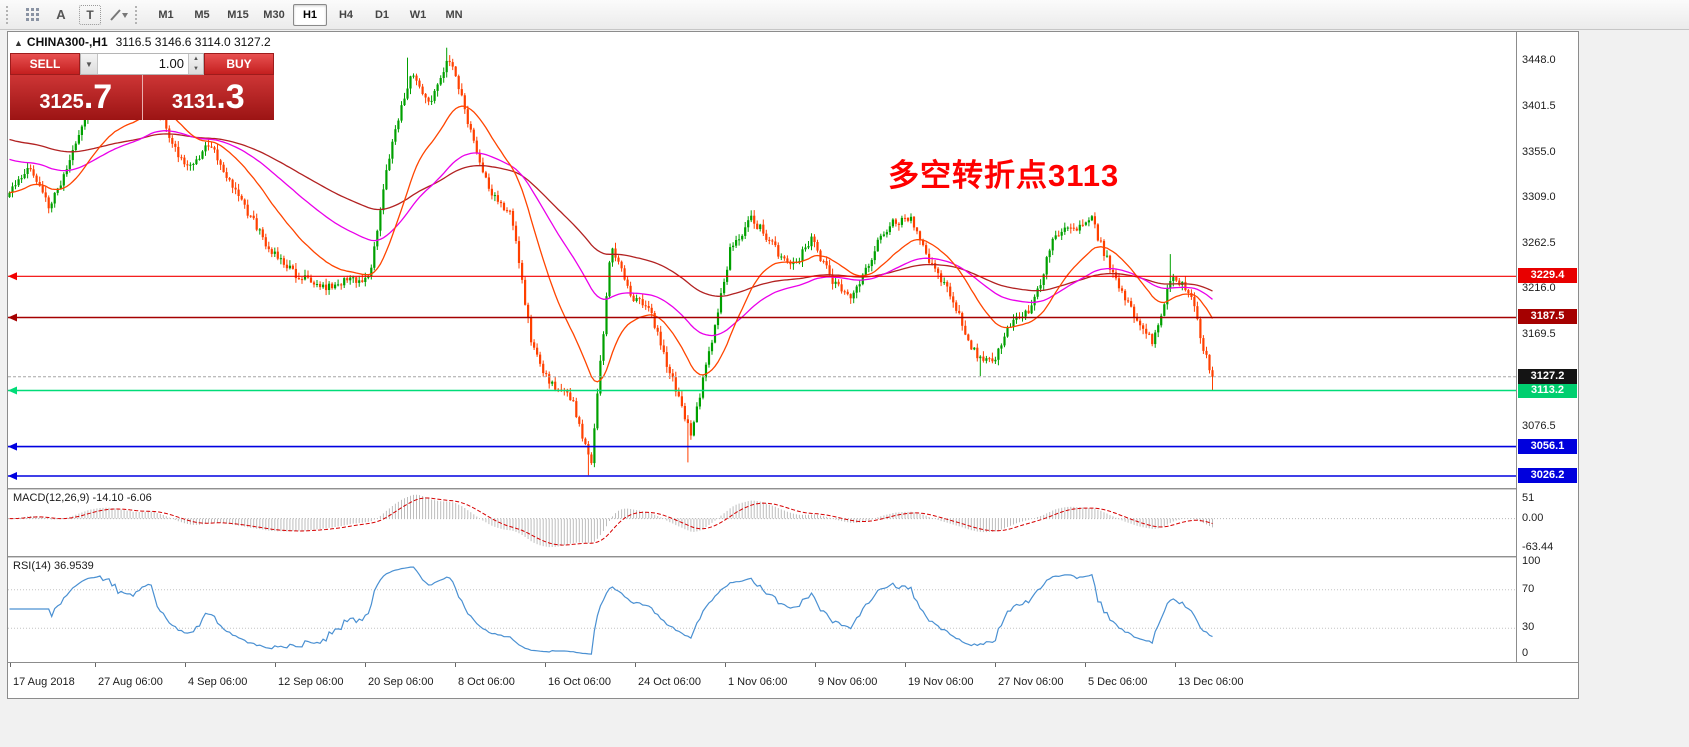  Describe the element at coordinates (67, 42) in the screenshot. I see `symbol-label: CHINA300-,H1` at that location.